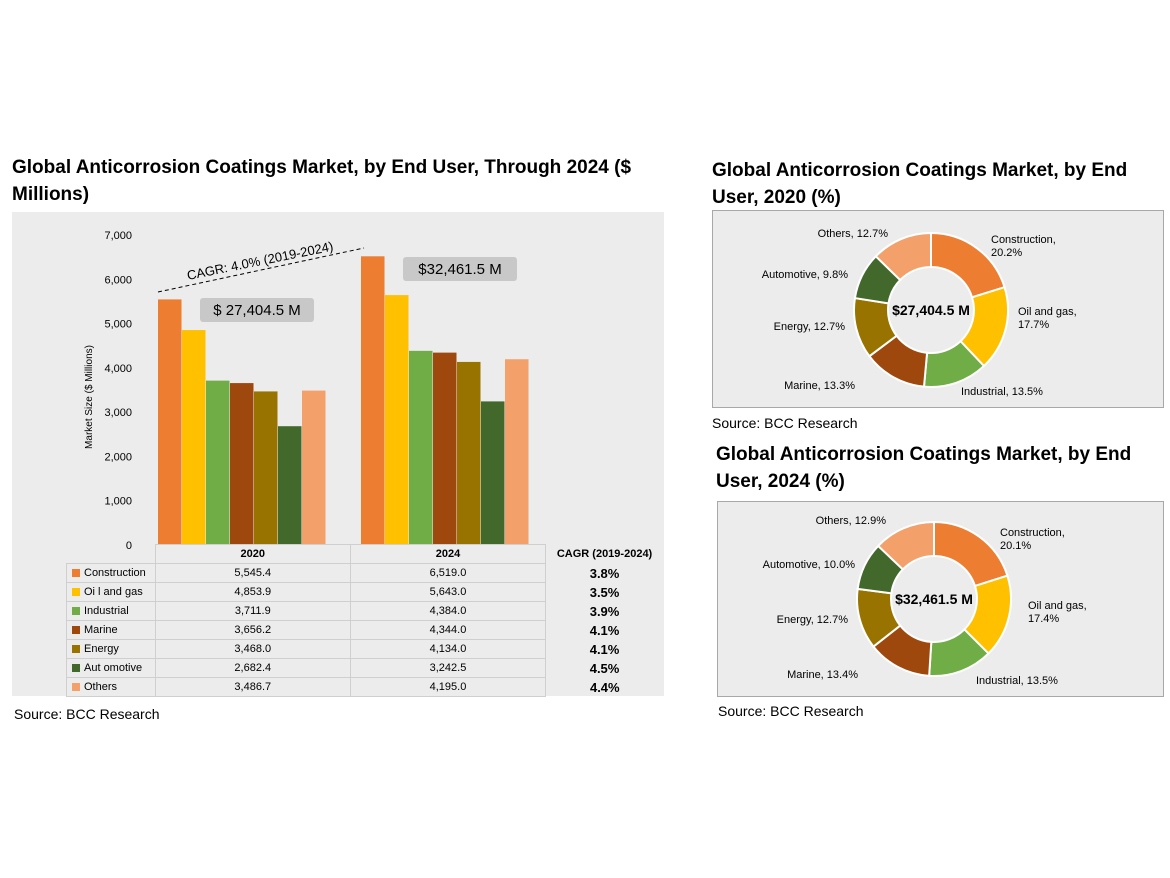  I want to click on table-corner, so click(111, 554).